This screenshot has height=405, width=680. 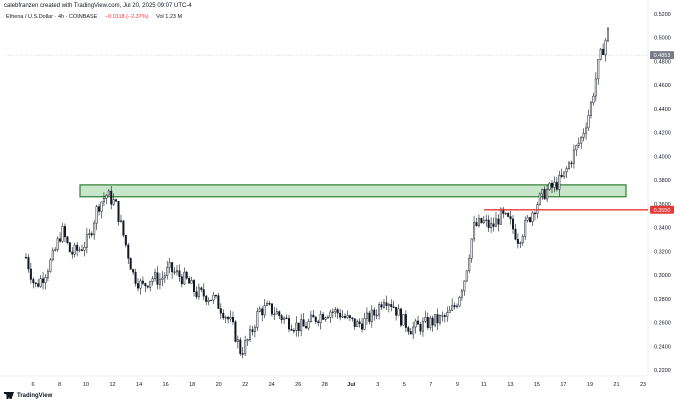 I want to click on y-tick-label: 0.2800, so click(x=662, y=300).